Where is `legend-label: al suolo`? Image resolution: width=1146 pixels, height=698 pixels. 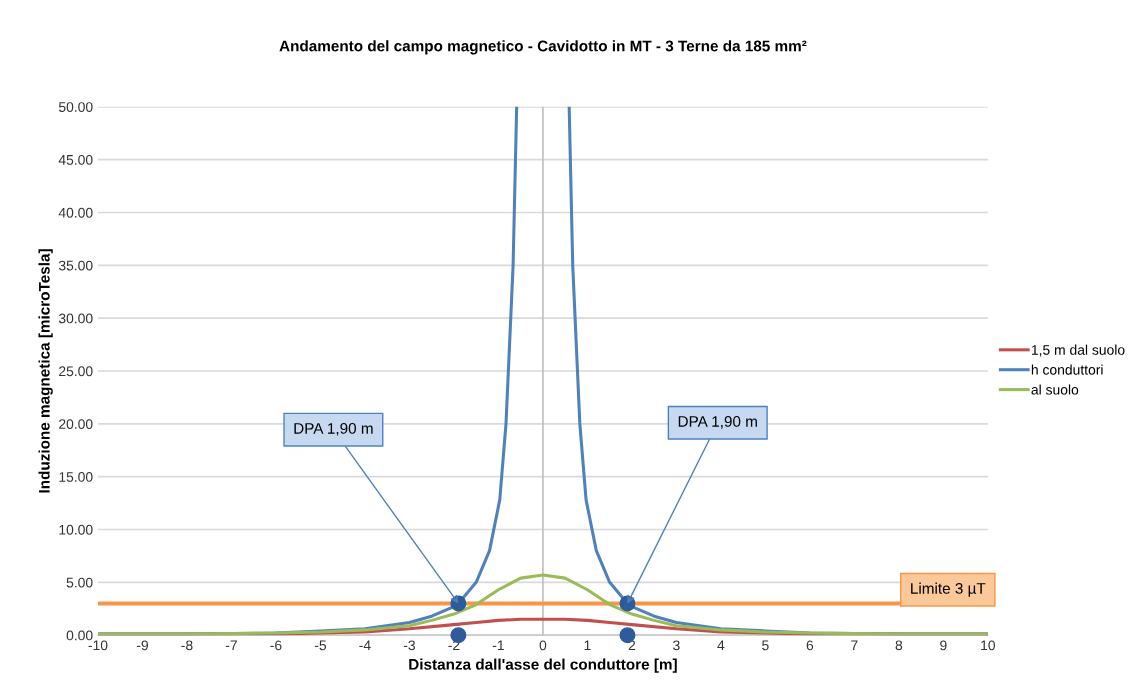 legend-label: al suolo is located at coordinates (1055, 389).